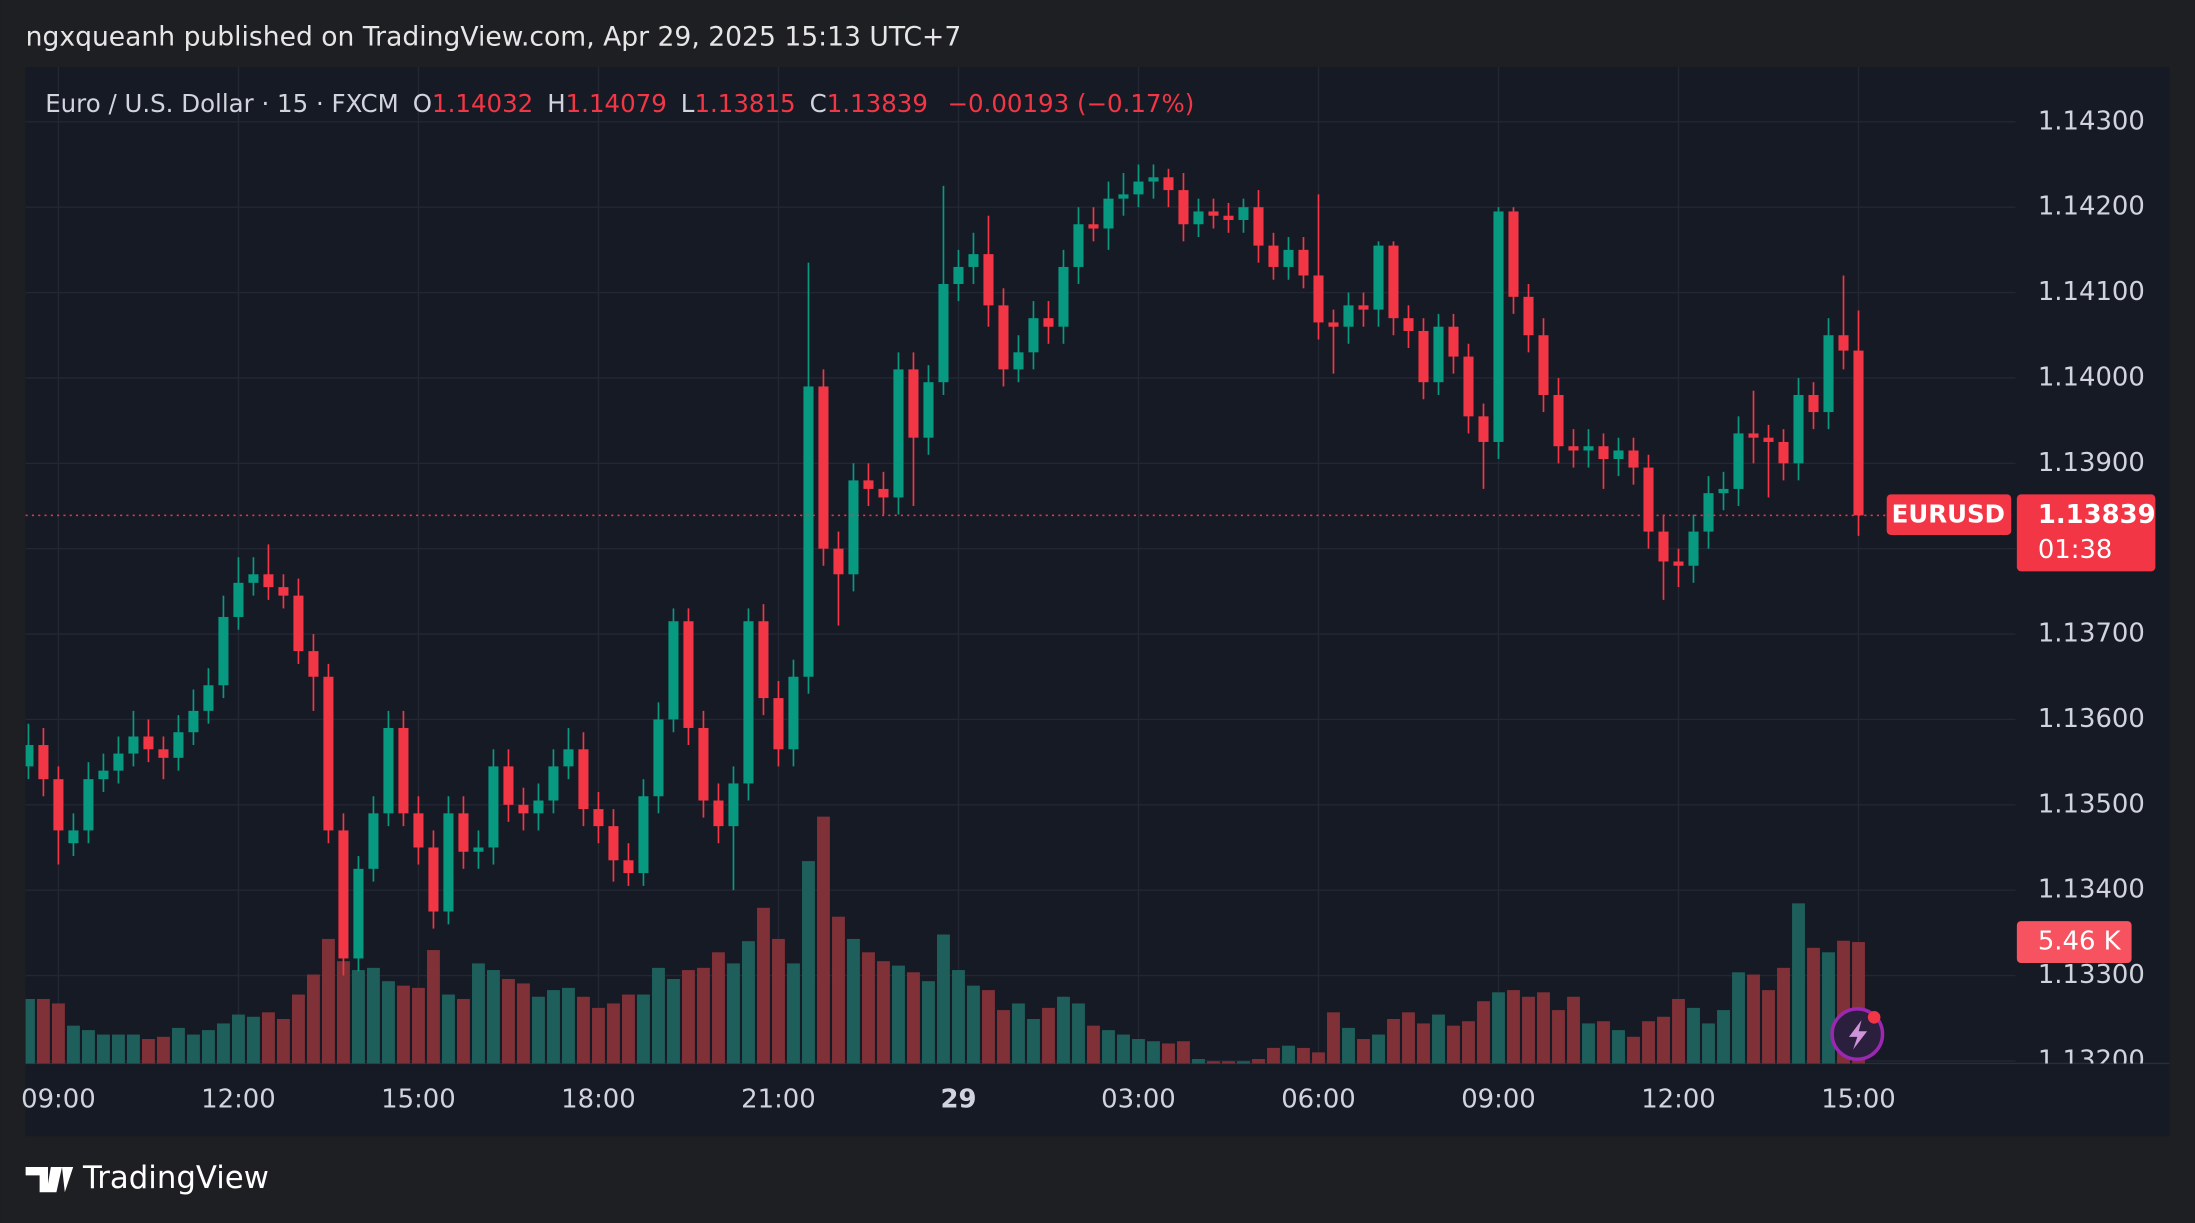 The image size is (2195, 1223). Describe the element at coordinates (2091, 121) in the screenshot. I see `y-tick-label: 1.14300` at that location.